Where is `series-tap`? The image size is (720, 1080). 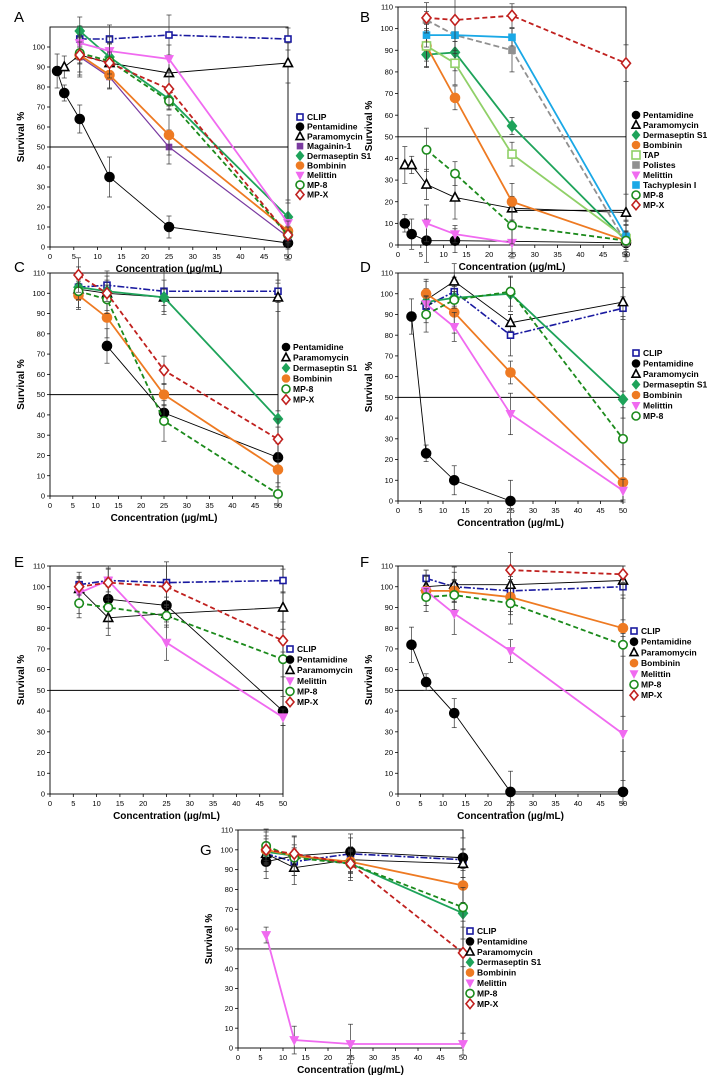 series-tap is located at coordinates (526, 144).